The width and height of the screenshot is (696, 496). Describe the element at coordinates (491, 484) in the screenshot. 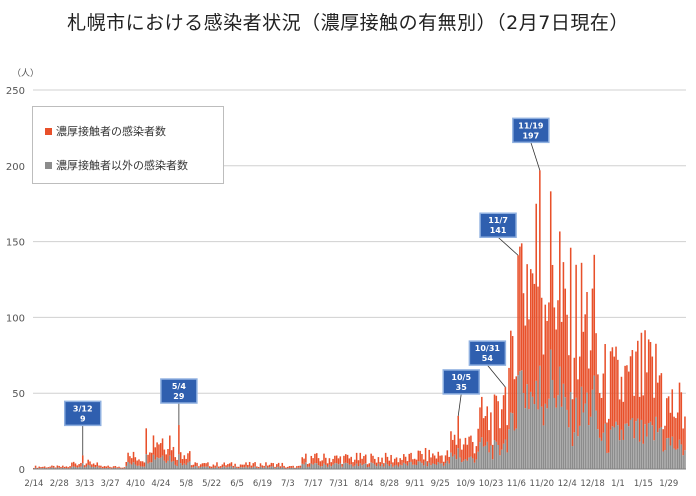

I see `x-tick-label-10/23: 10/23` at that location.